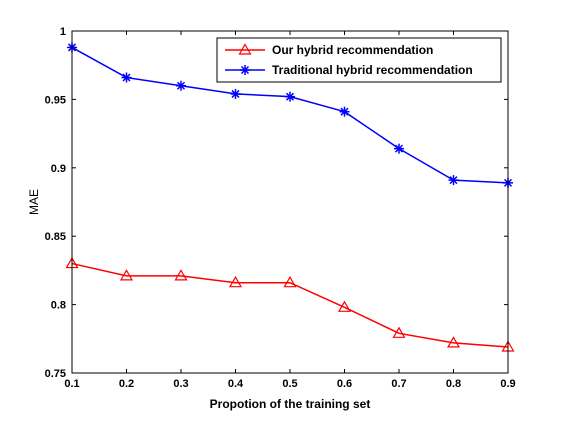 This screenshot has height=421, width=561. What do you see at coordinates (55, 100) in the screenshot?
I see `y-tick-label: 0.95` at bounding box center [55, 100].